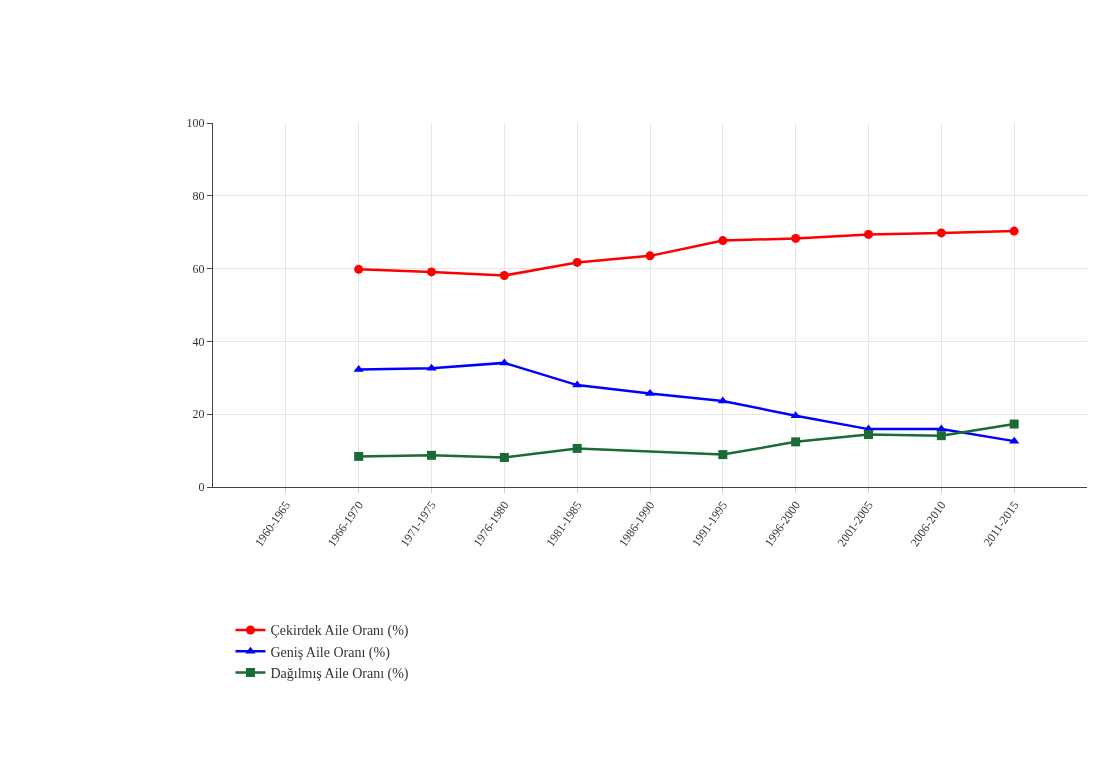 This screenshot has width=1109, height=776. What do you see at coordinates (339, 673) in the screenshot?
I see `legend-label: Dağılmış Aile Oranı (%)` at bounding box center [339, 673].